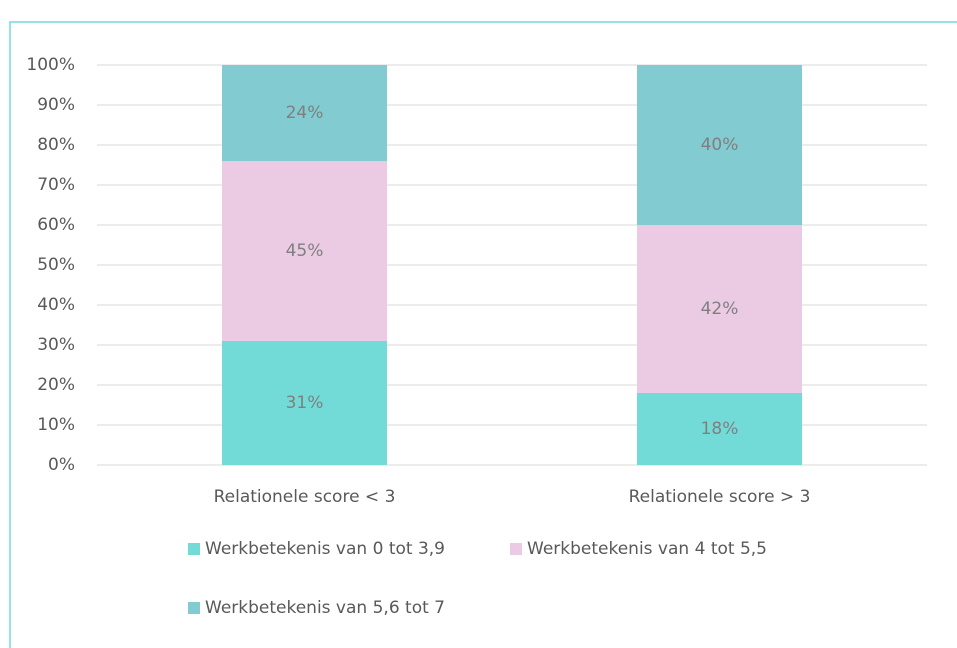 The height and width of the screenshot is (648, 957). I want to click on legend-label: Werkbetekenis van 4 tot 5,5, so click(647, 549).